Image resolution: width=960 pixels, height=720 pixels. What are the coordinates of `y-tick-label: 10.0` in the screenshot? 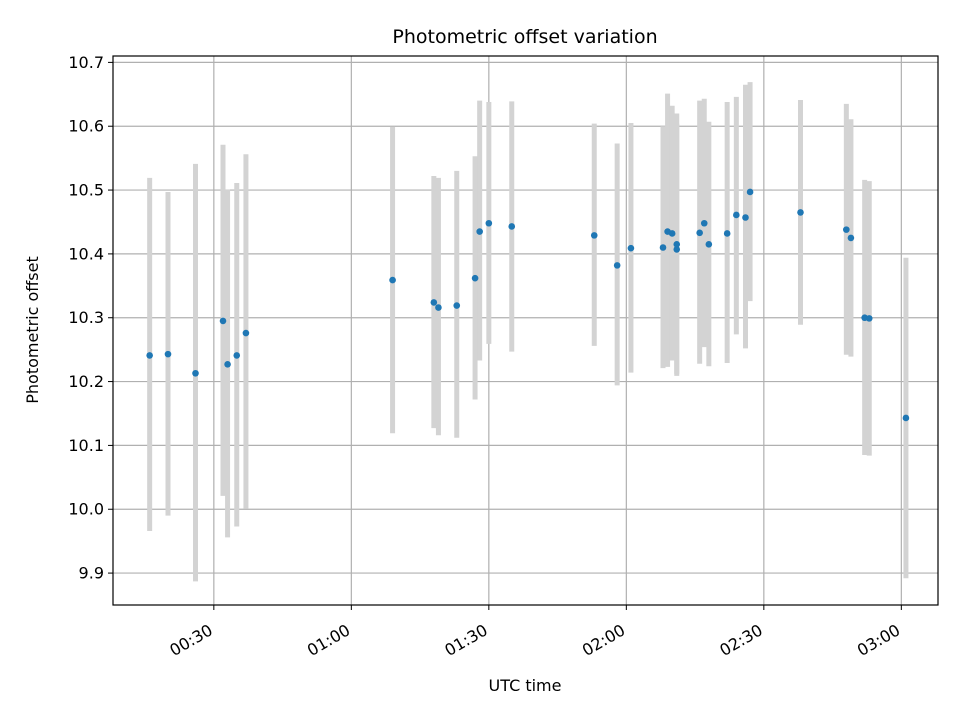 It's located at (86, 509).